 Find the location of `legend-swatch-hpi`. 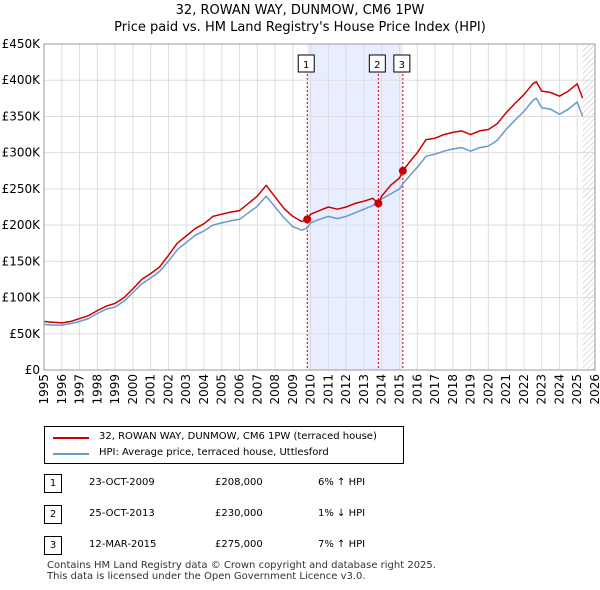

legend-swatch-hpi is located at coordinates (71, 454).